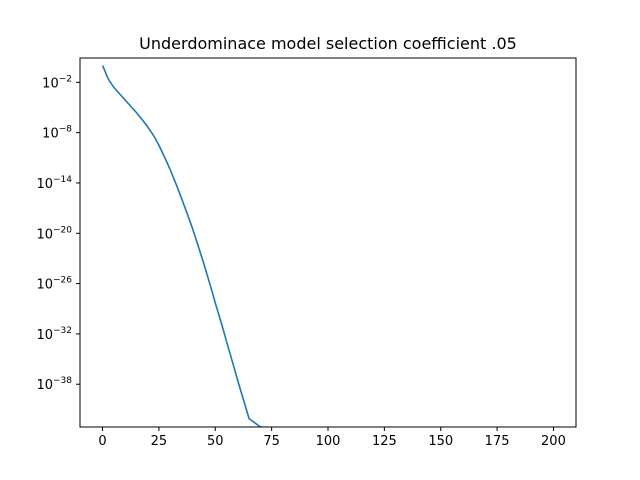  I want to click on x-tick-label: 175, so click(497, 441).